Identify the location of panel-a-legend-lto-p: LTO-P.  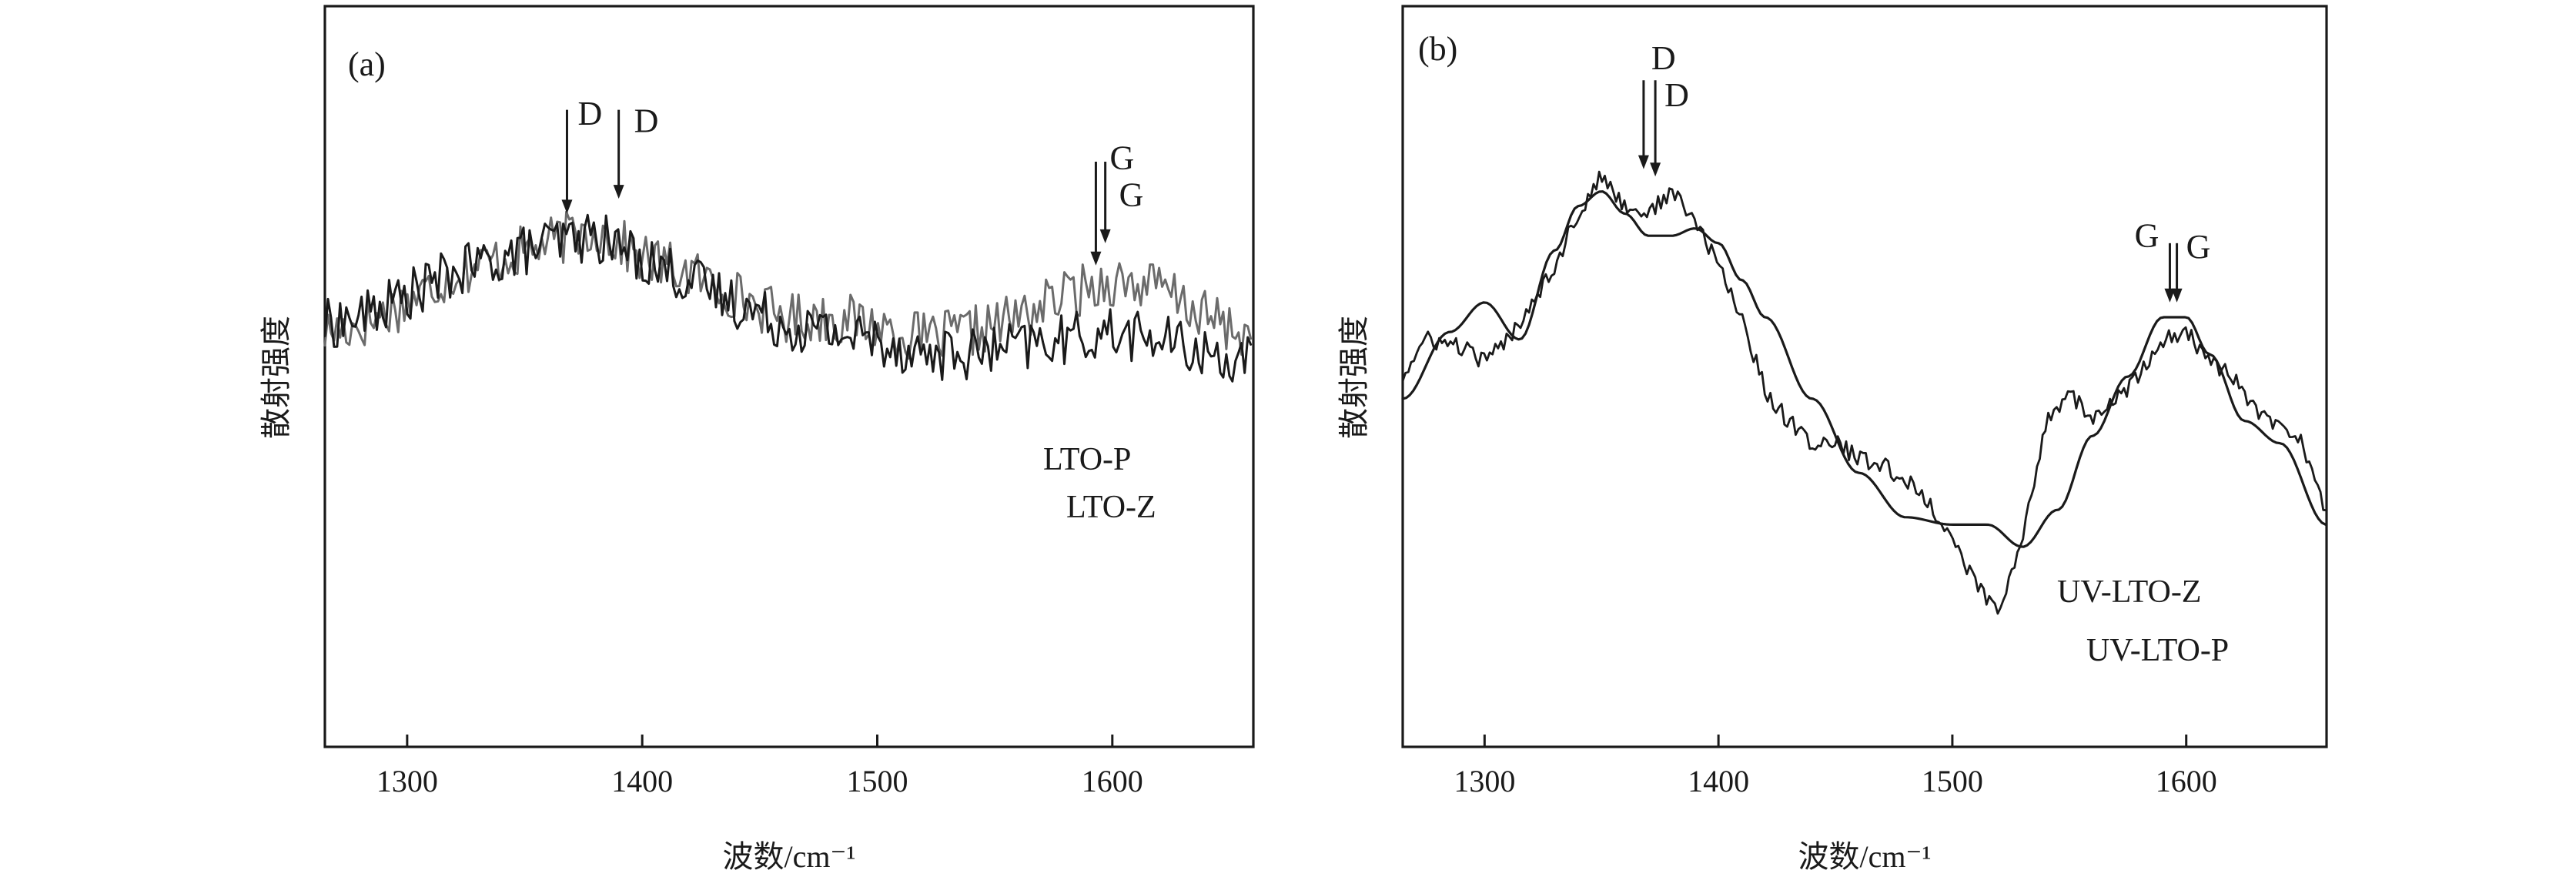
(1087, 459).